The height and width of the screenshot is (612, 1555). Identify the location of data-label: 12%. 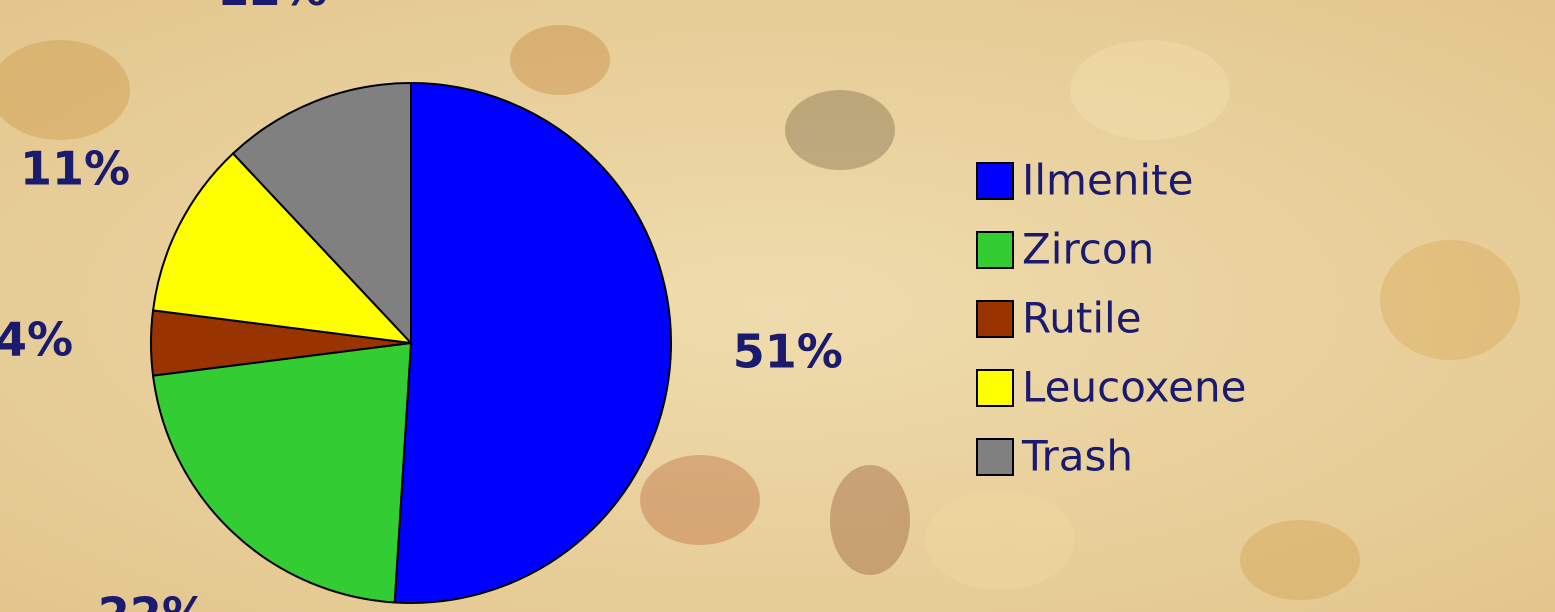
(272, 8).